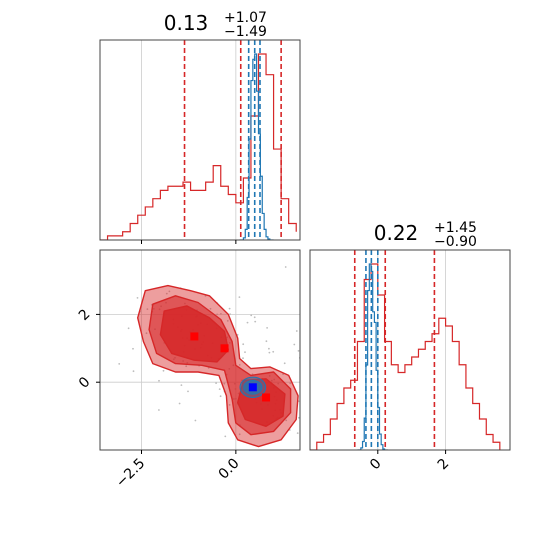 This screenshot has width=550, height=550. I want to click on title-1-lower: −1.49, so click(245, 32).